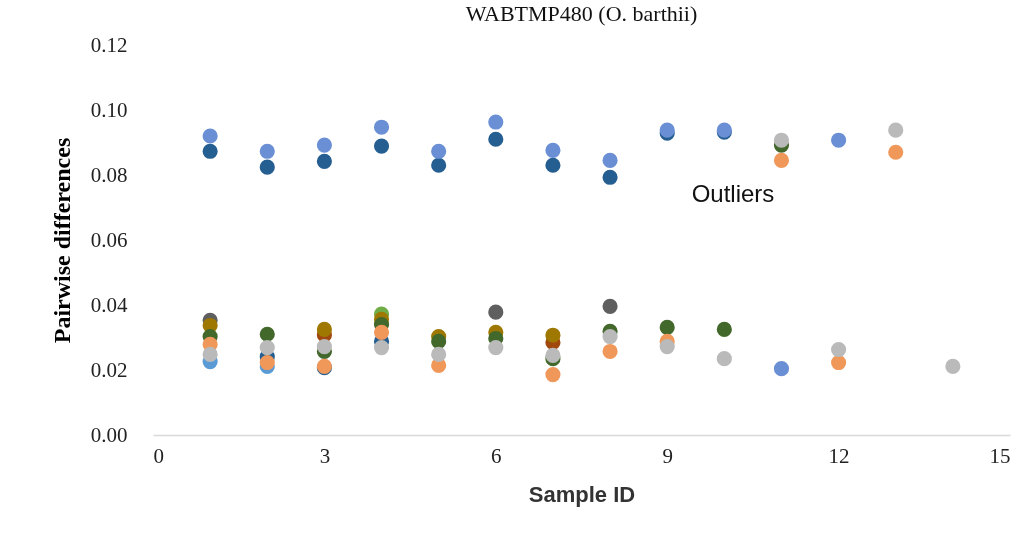  I want to click on y-tick-label: 0.06, so click(109, 239).